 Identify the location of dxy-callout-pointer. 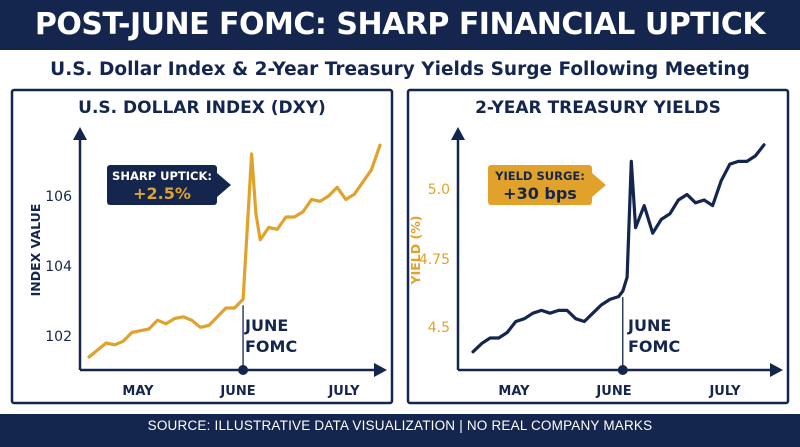
(224, 185).